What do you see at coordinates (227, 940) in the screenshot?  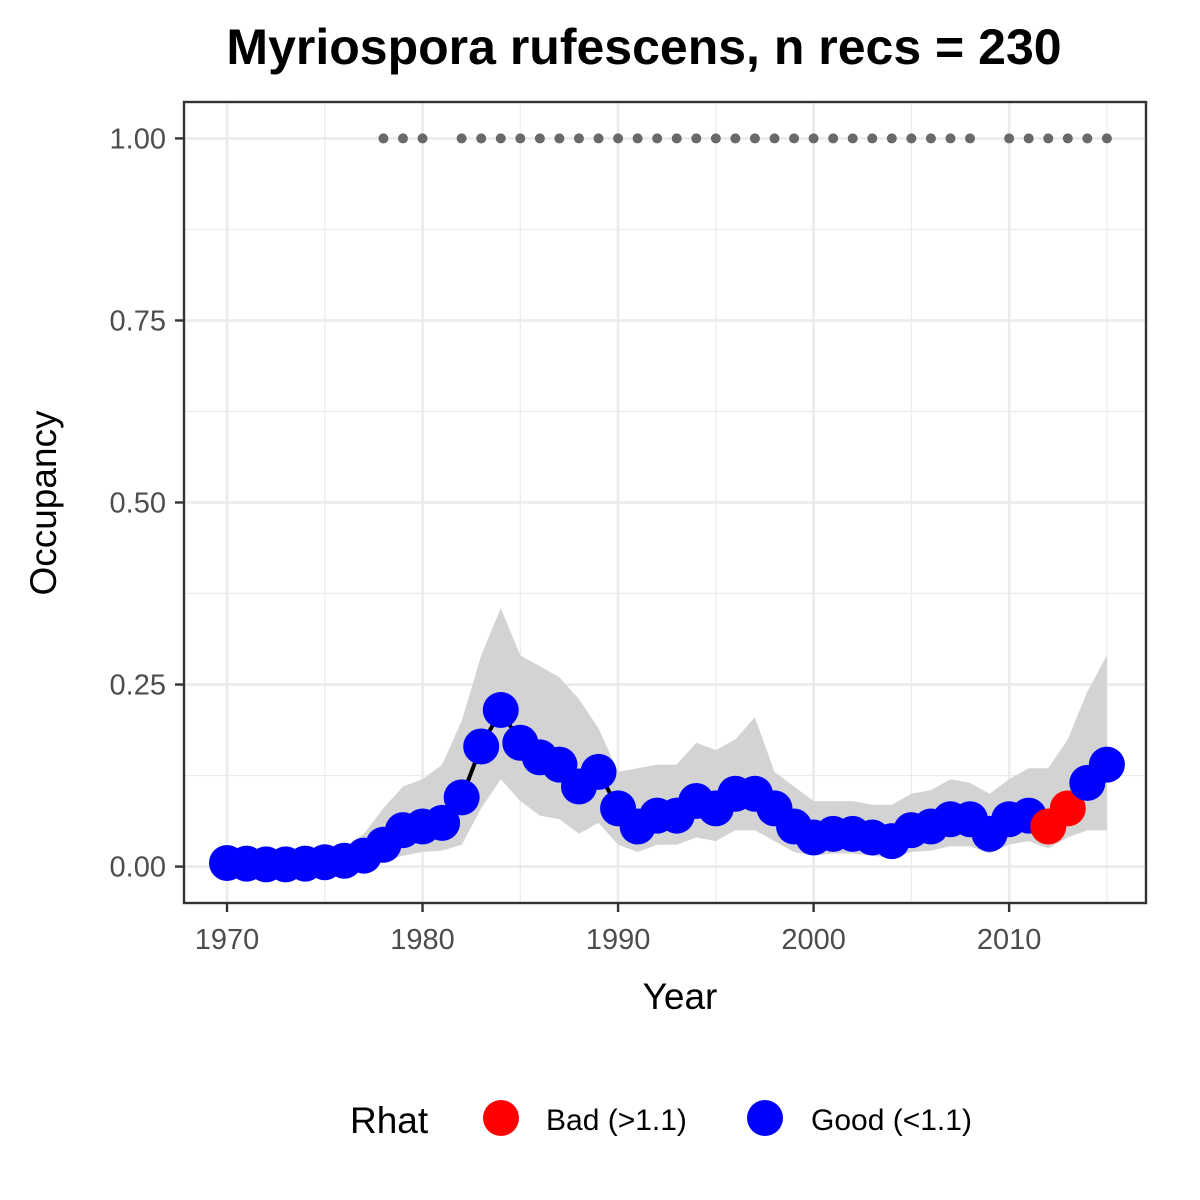 I see `x-tick-label: 1970` at bounding box center [227, 940].